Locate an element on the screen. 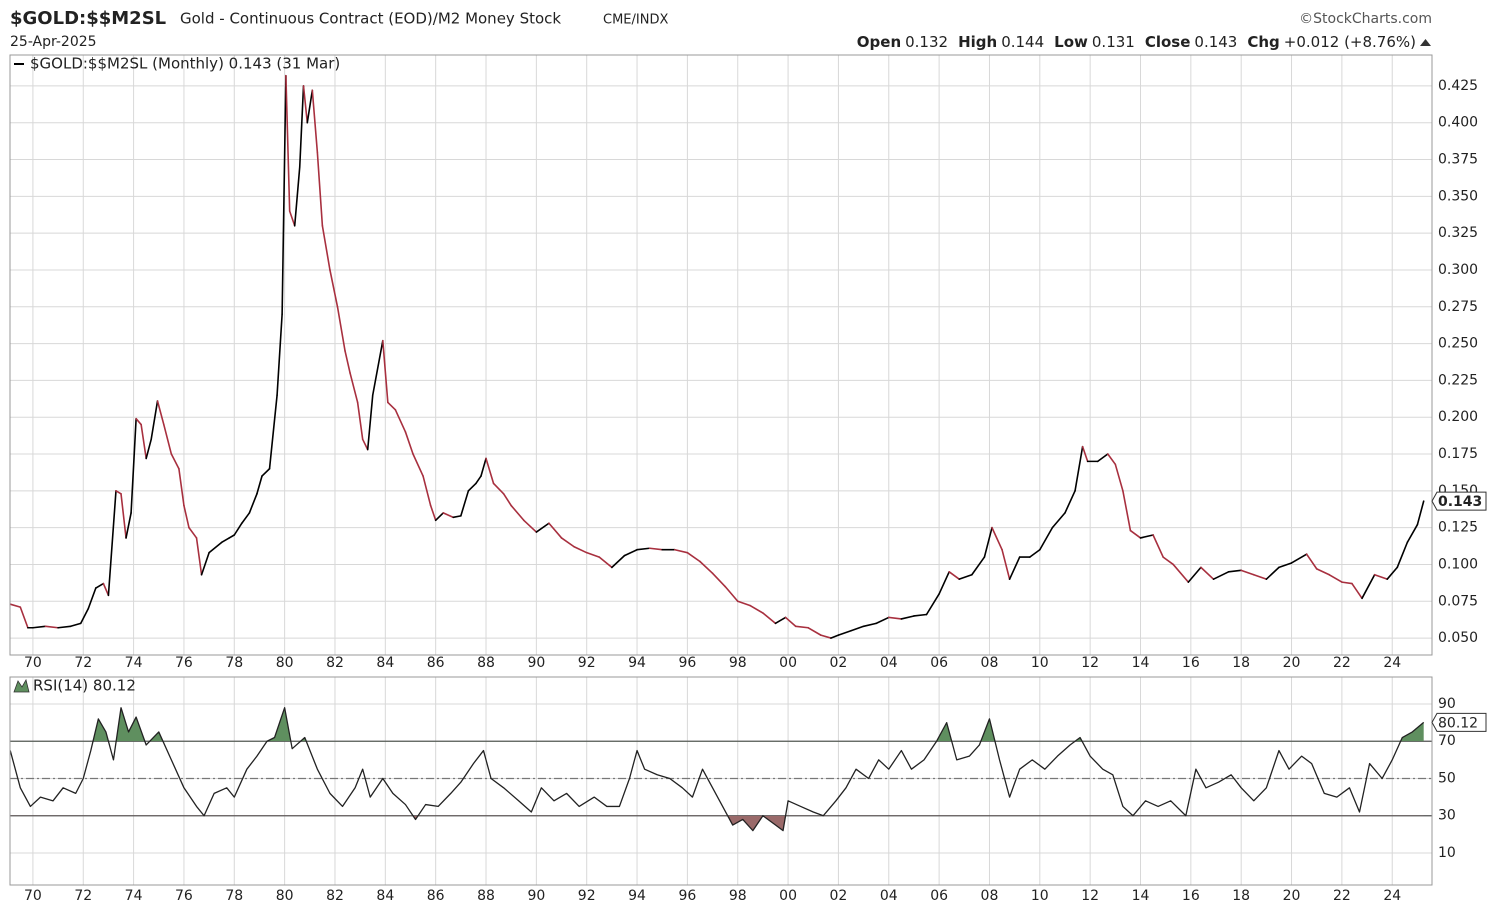 Image resolution: width=1496 pixels, height=918 pixels. source: ©StockCharts.com is located at coordinates (1365, 19).